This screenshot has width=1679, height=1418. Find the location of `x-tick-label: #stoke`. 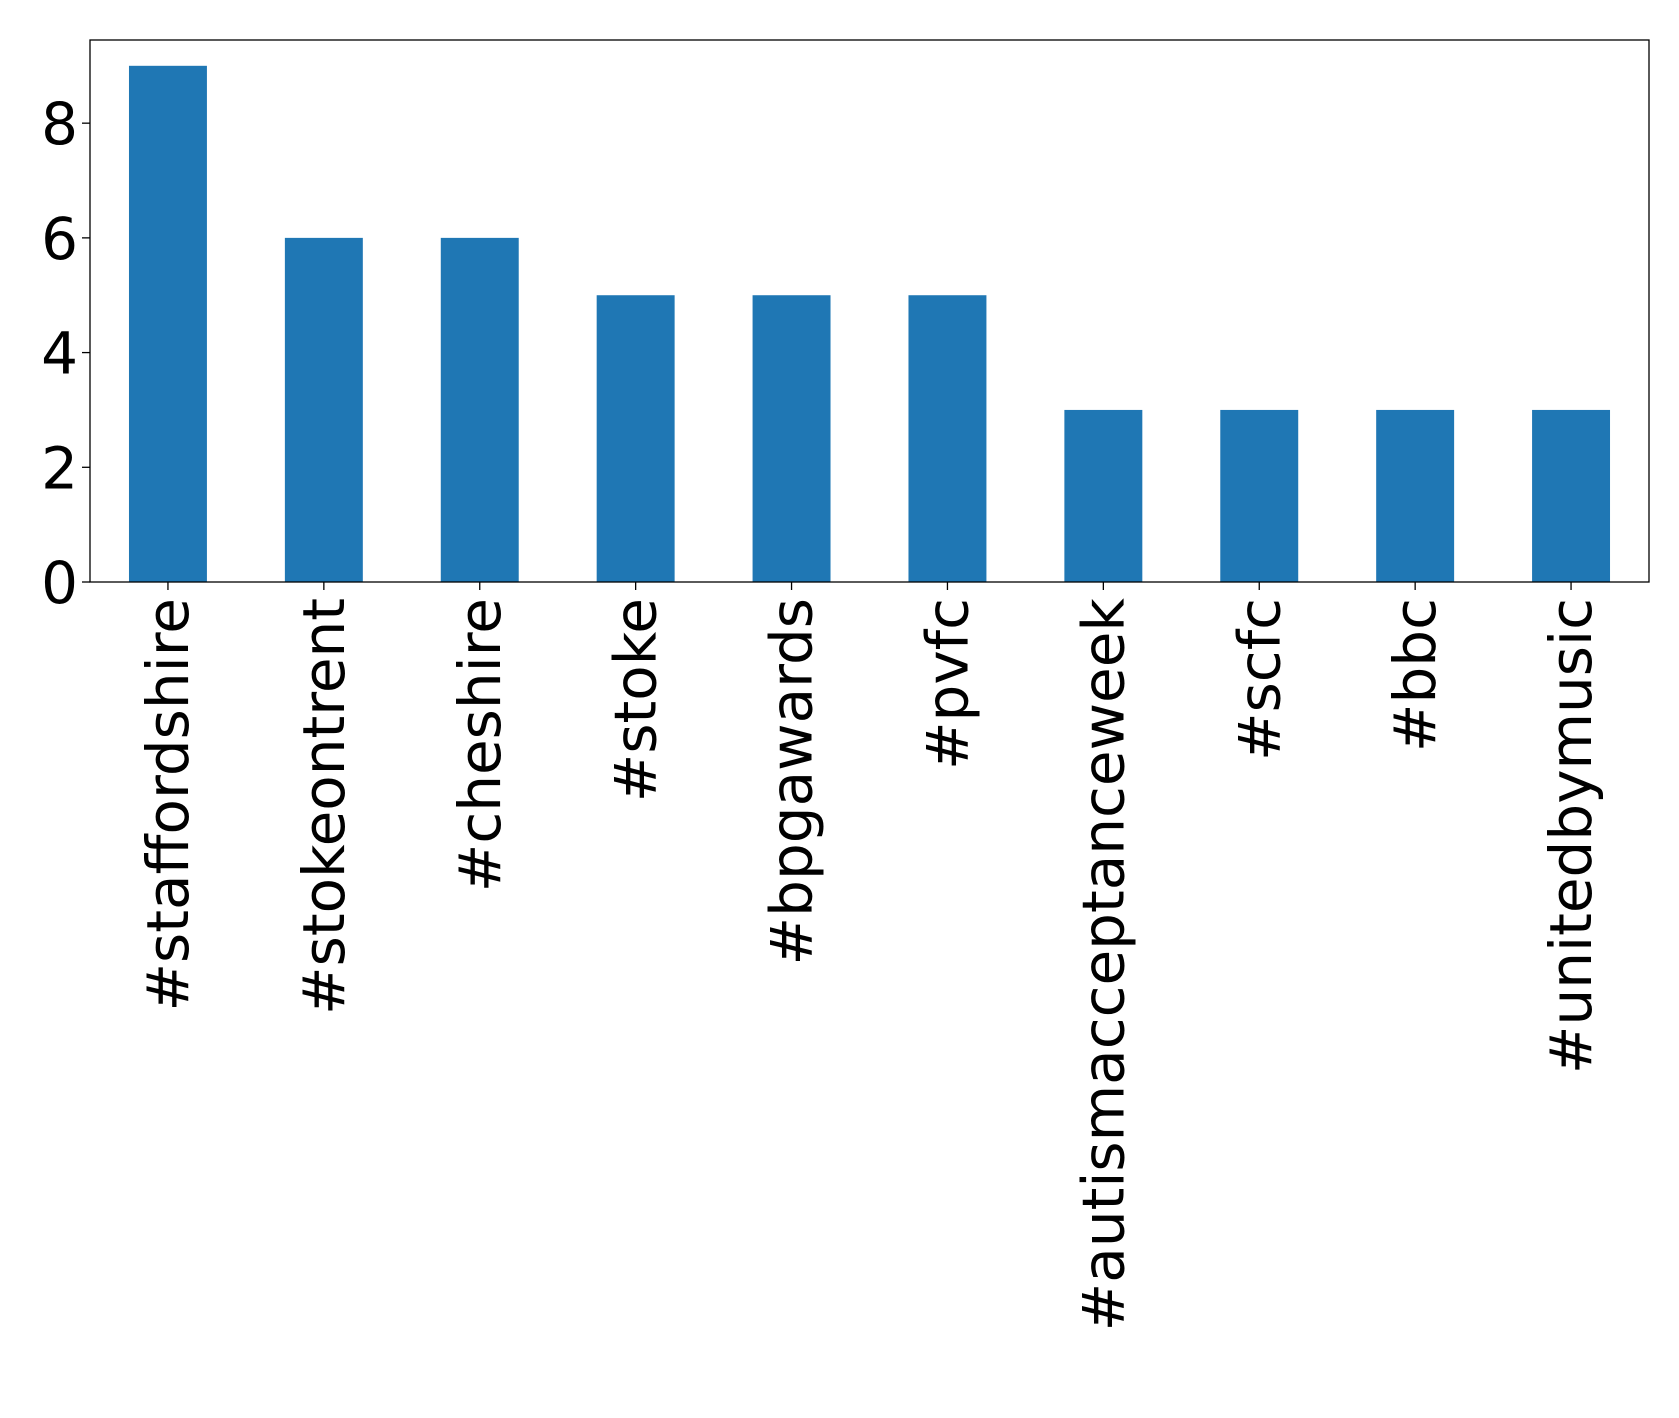

x-tick-label: #stoke is located at coordinates (636, 700).